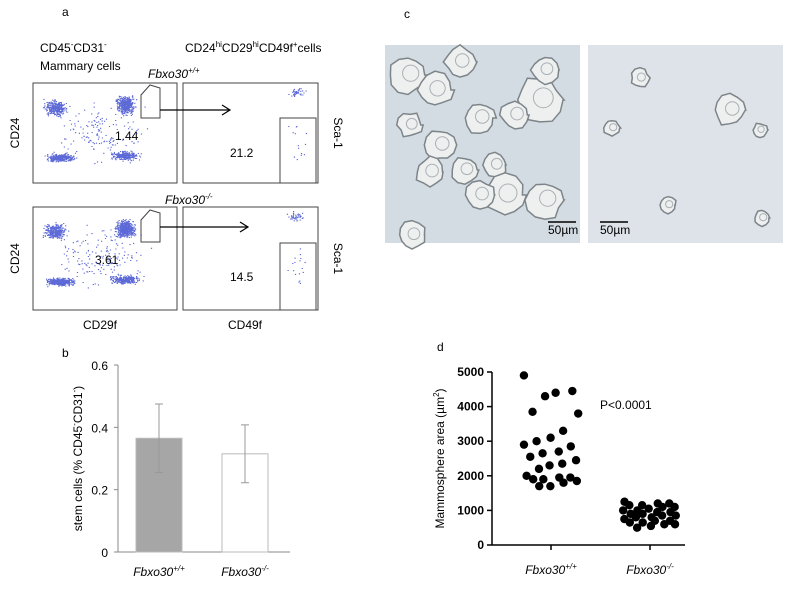 The height and width of the screenshot is (597, 800). Describe the element at coordinates (436, 394) in the screenshot. I see `y-axis-label-part: 2` at that location.